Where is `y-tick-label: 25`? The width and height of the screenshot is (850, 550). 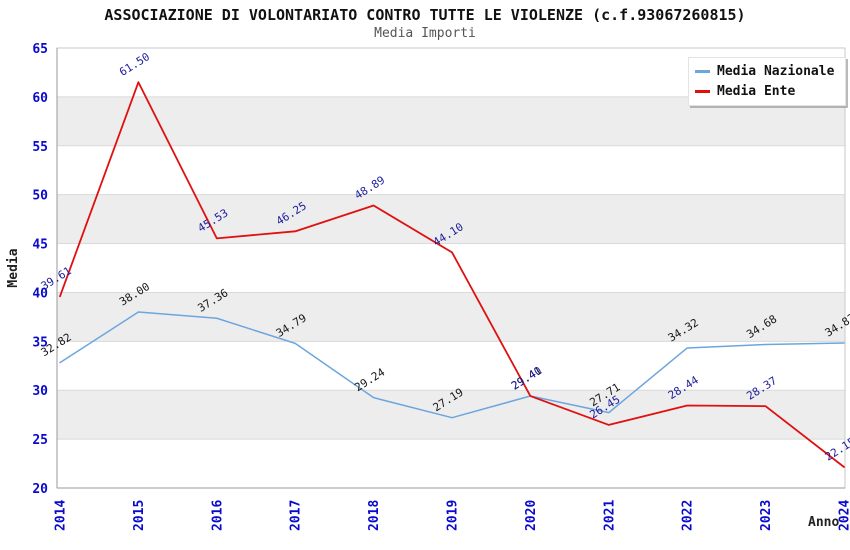
y-tick-label: 25 is located at coordinates (40, 440).